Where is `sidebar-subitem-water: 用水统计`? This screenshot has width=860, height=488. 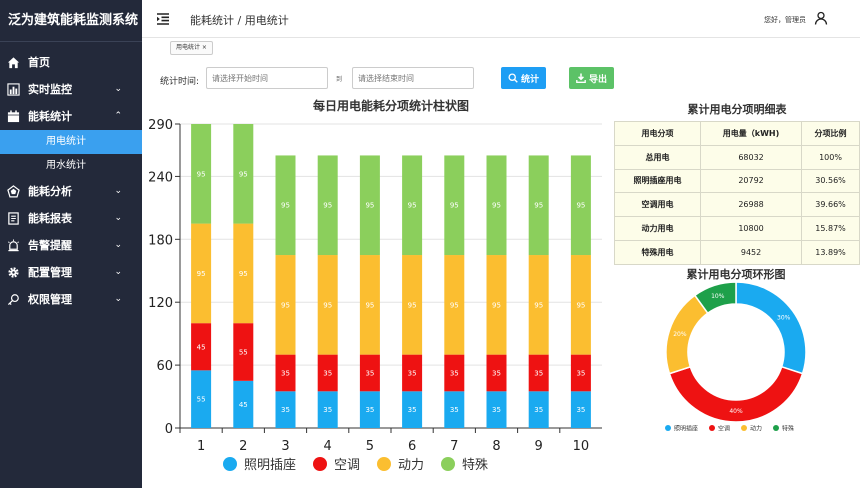 sidebar-subitem-water: 用水统计 is located at coordinates (66, 165).